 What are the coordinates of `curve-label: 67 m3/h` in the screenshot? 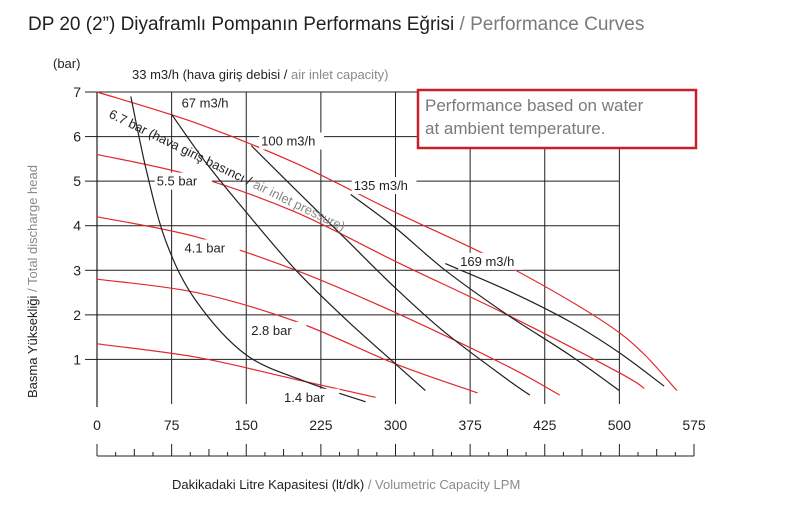 It's located at (205, 103).